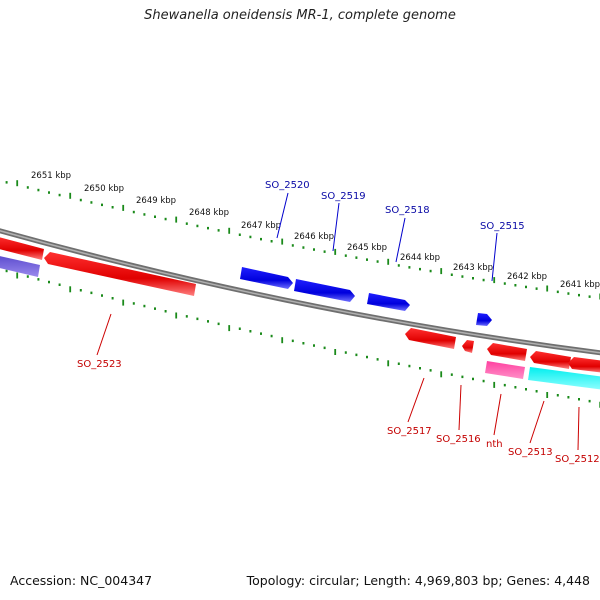 The width and height of the screenshot is (600, 600). Describe the element at coordinates (577, 459) in the screenshot. I see `gene-label-so-2512: SO_2512` at that location.